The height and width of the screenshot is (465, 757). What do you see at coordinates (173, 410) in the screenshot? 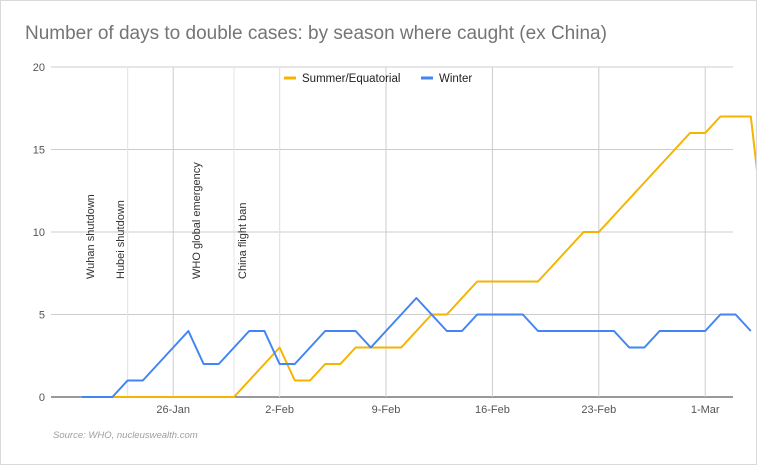
I see `x-tick-label: 26-Jan` at bounding box center [173, 410].